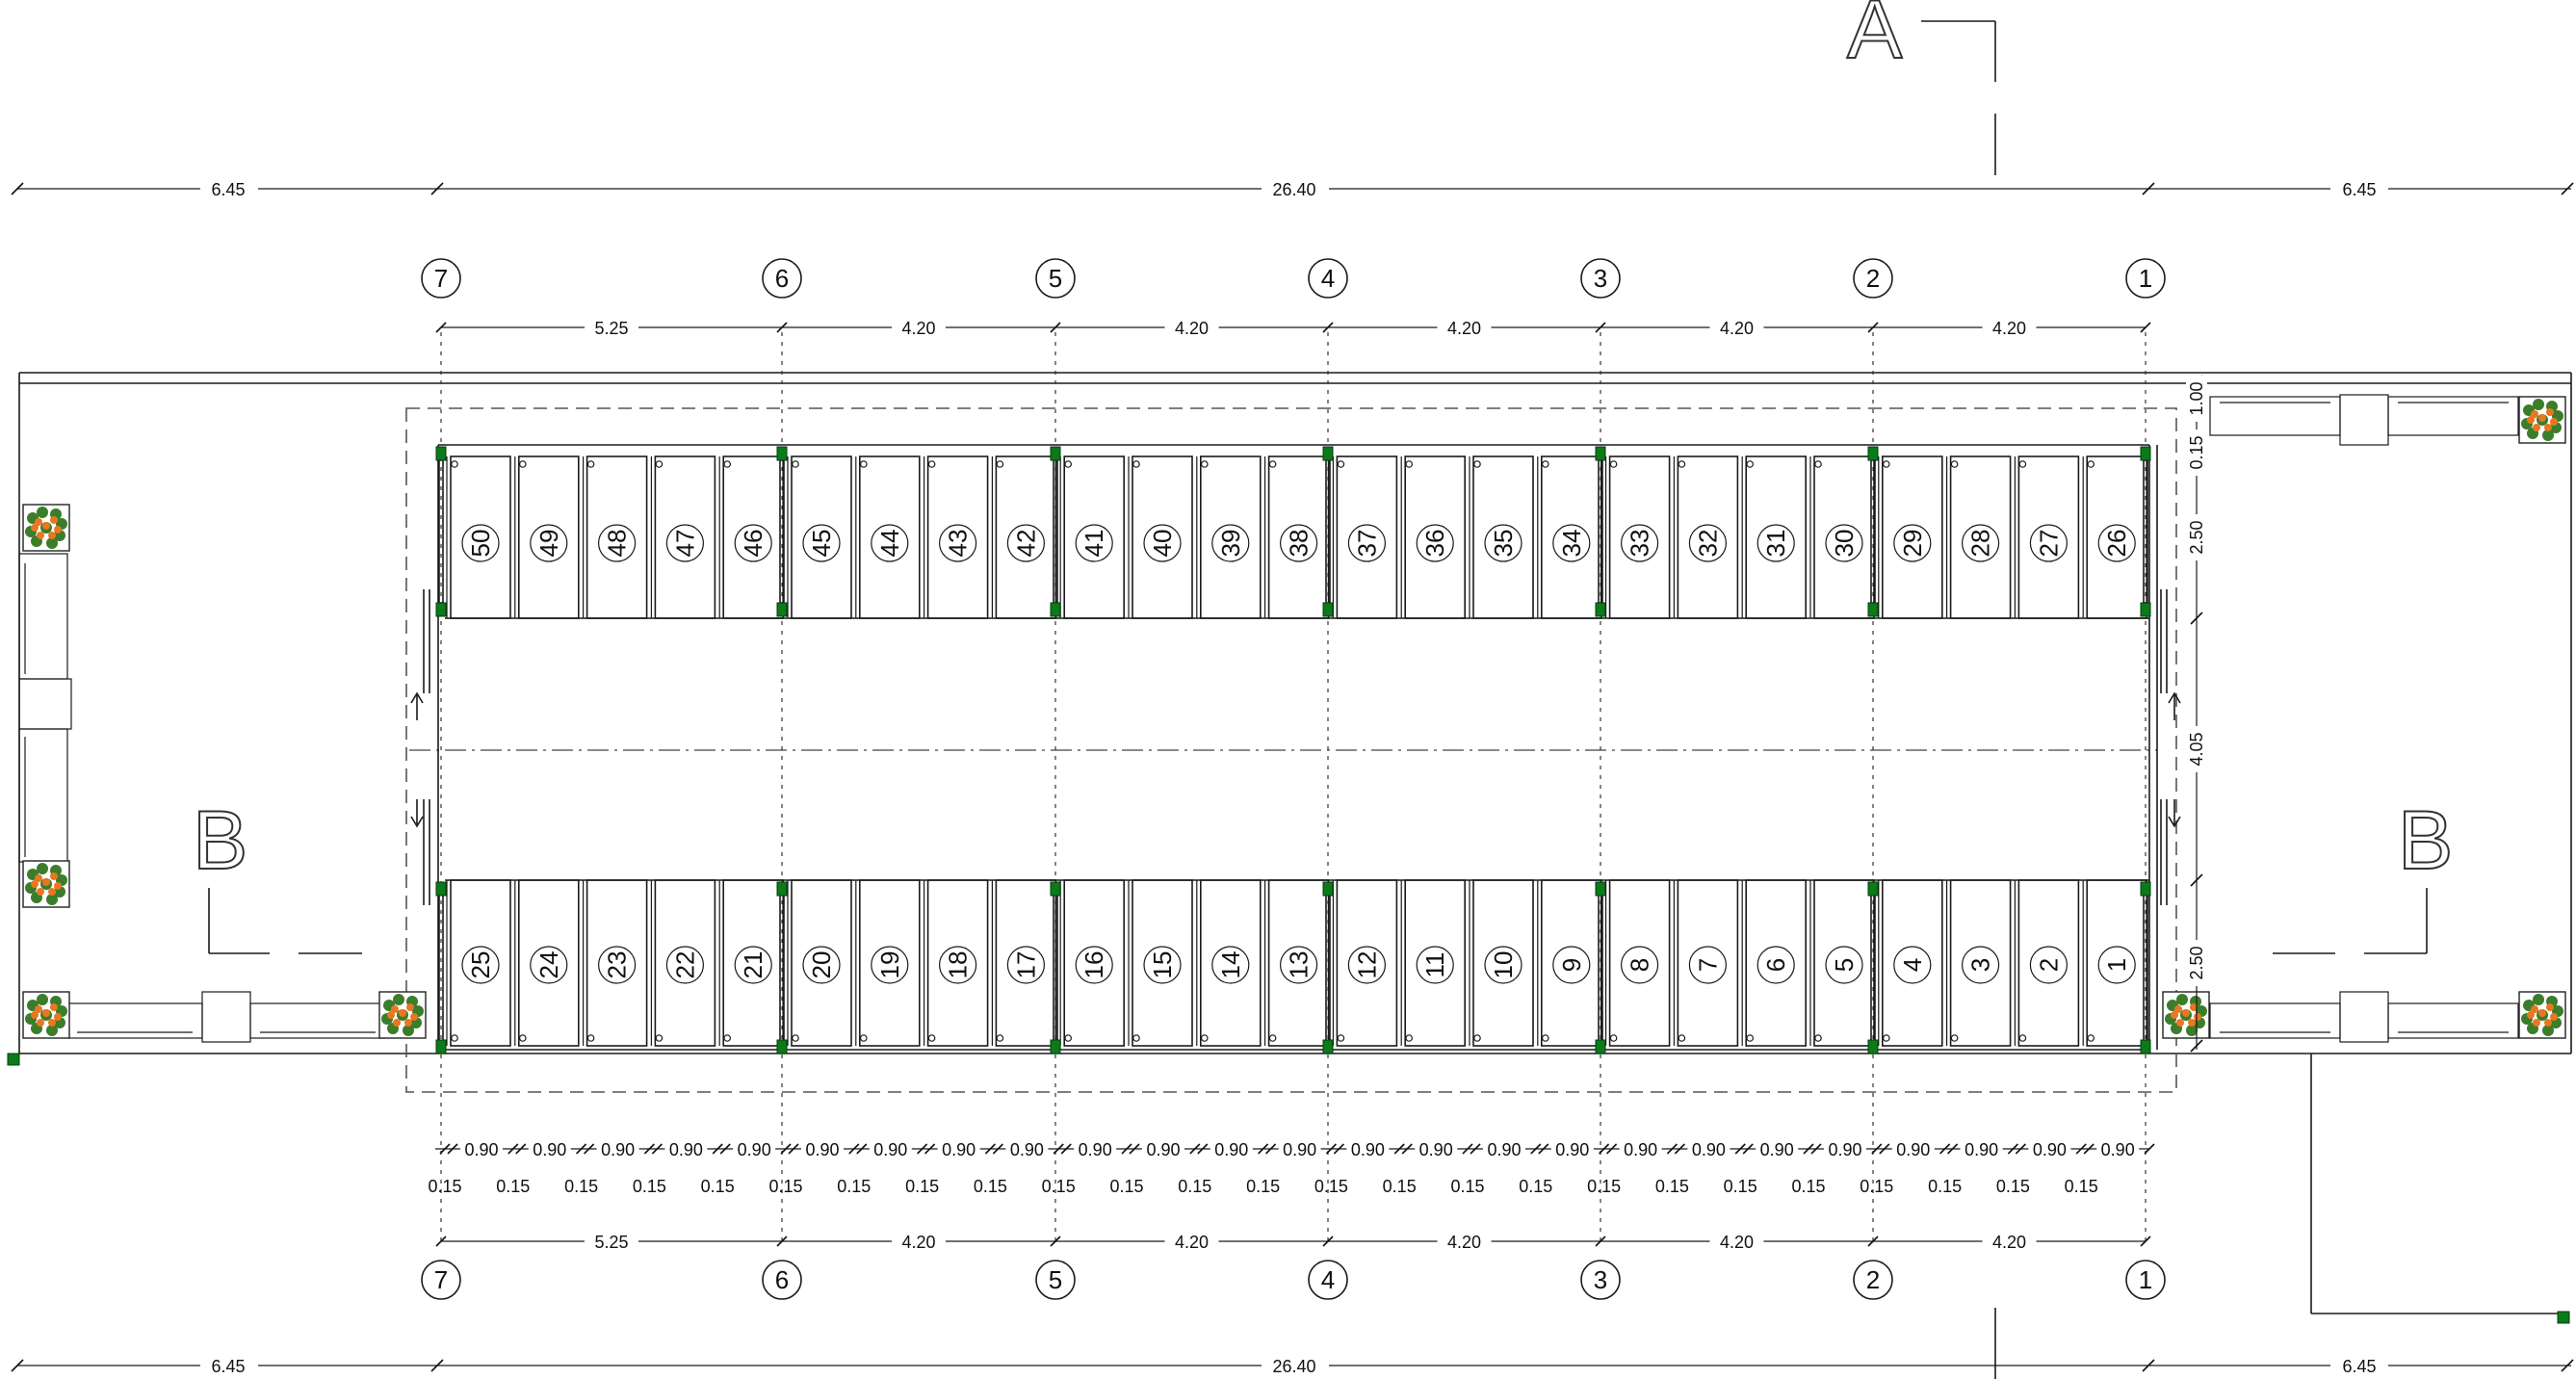 The width and height of the screenshot is (2576, 1379). What do you see at coordinates (2114, 963) in the screenshot?
I see `bottom-row-stall: 1` at bounding box center [2114, 963].